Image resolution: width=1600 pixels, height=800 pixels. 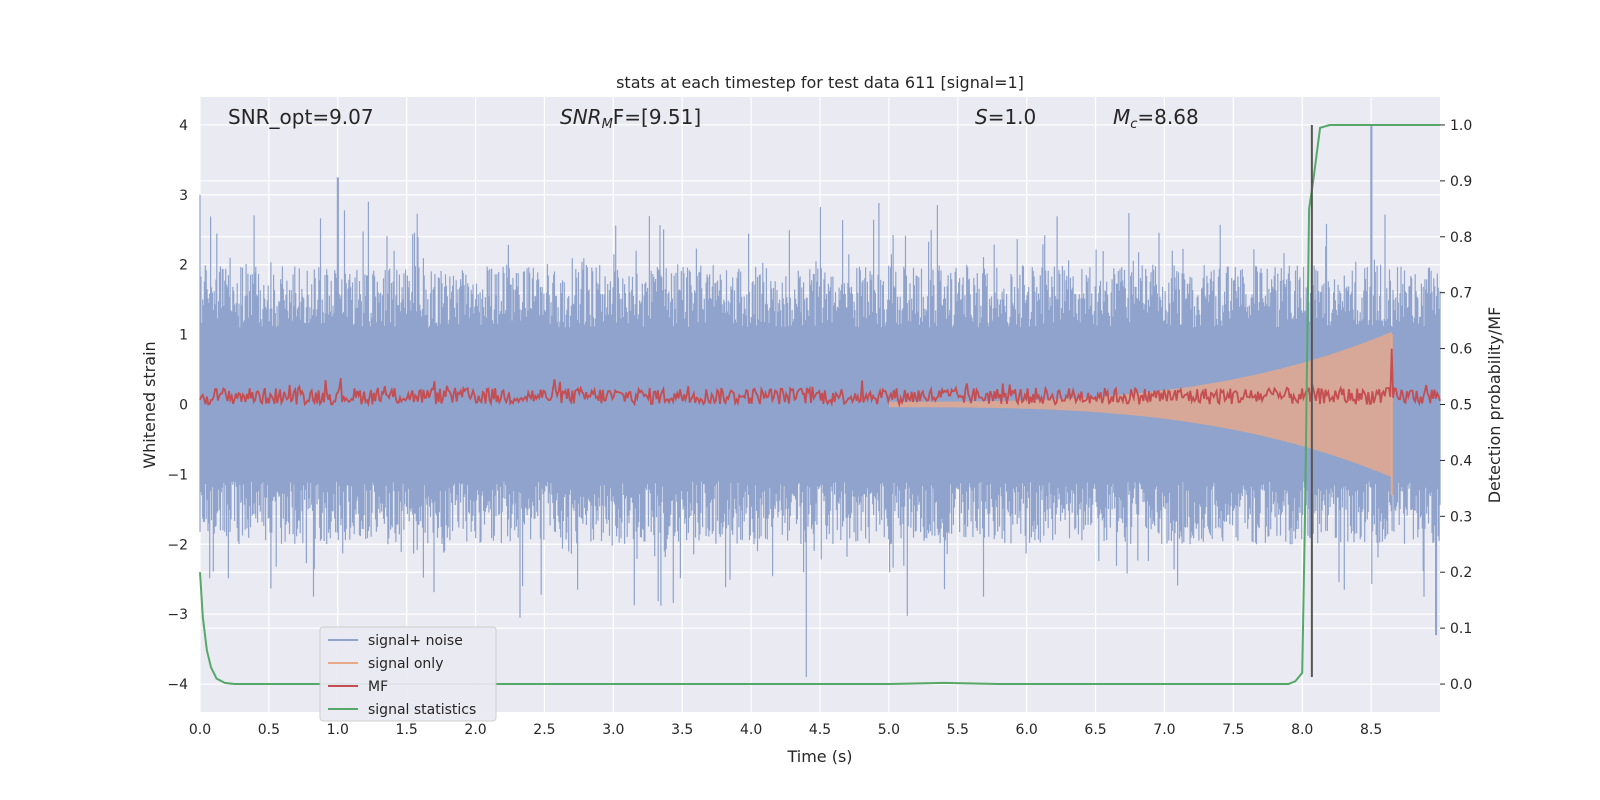 What do you see at coordinates (1461, 685) in the screenshot?
I see `y-right-tick-label-10: 0.0` at bounding box center [1461, 685].